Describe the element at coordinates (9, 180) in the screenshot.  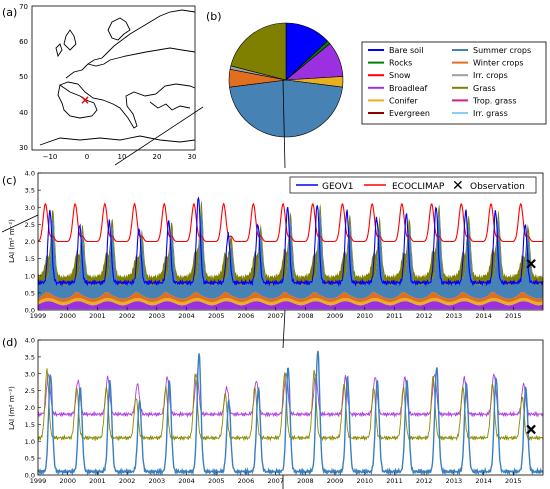
I see `panel-c-label: (c)` at that location.